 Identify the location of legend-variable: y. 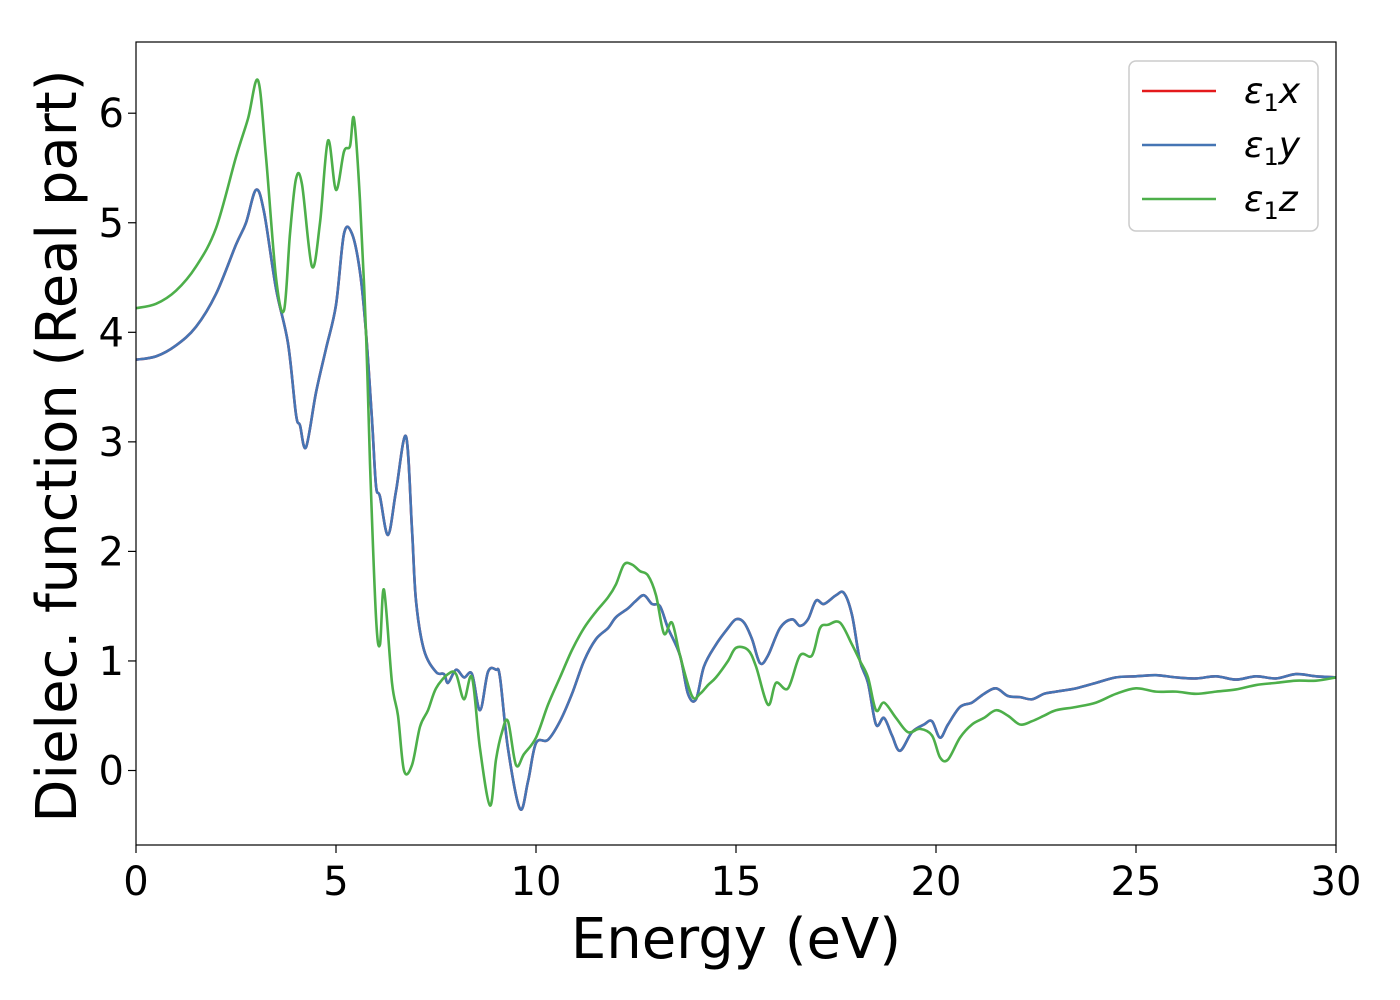
(1289, 145).